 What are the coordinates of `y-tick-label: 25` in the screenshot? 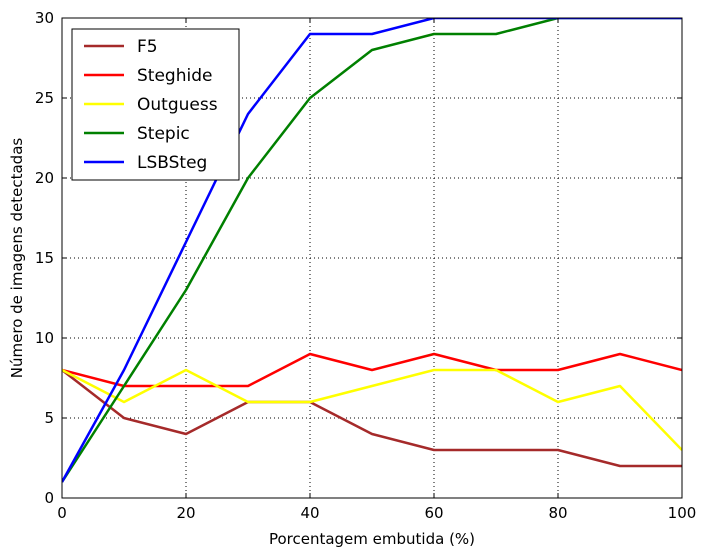 It's located at (44, 98).